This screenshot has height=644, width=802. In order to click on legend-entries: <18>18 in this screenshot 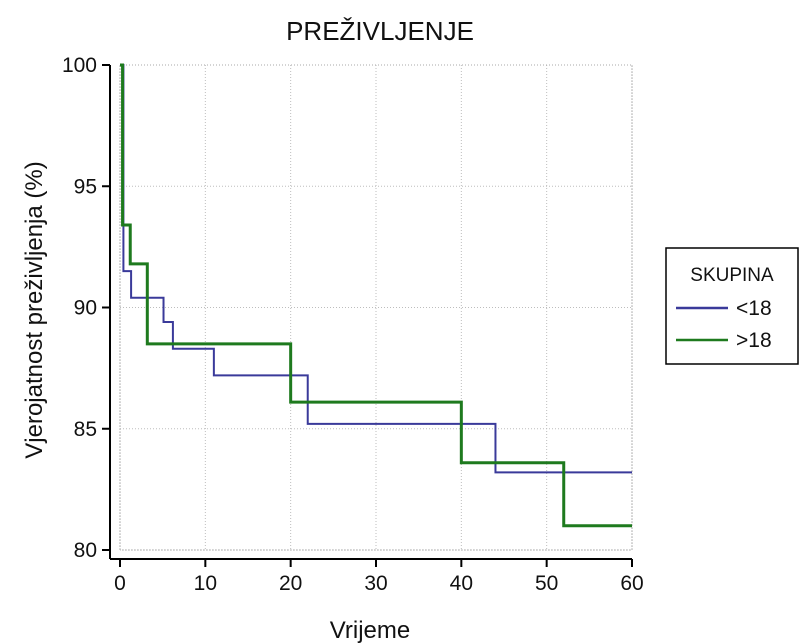, I will do `click(724, 324)`.